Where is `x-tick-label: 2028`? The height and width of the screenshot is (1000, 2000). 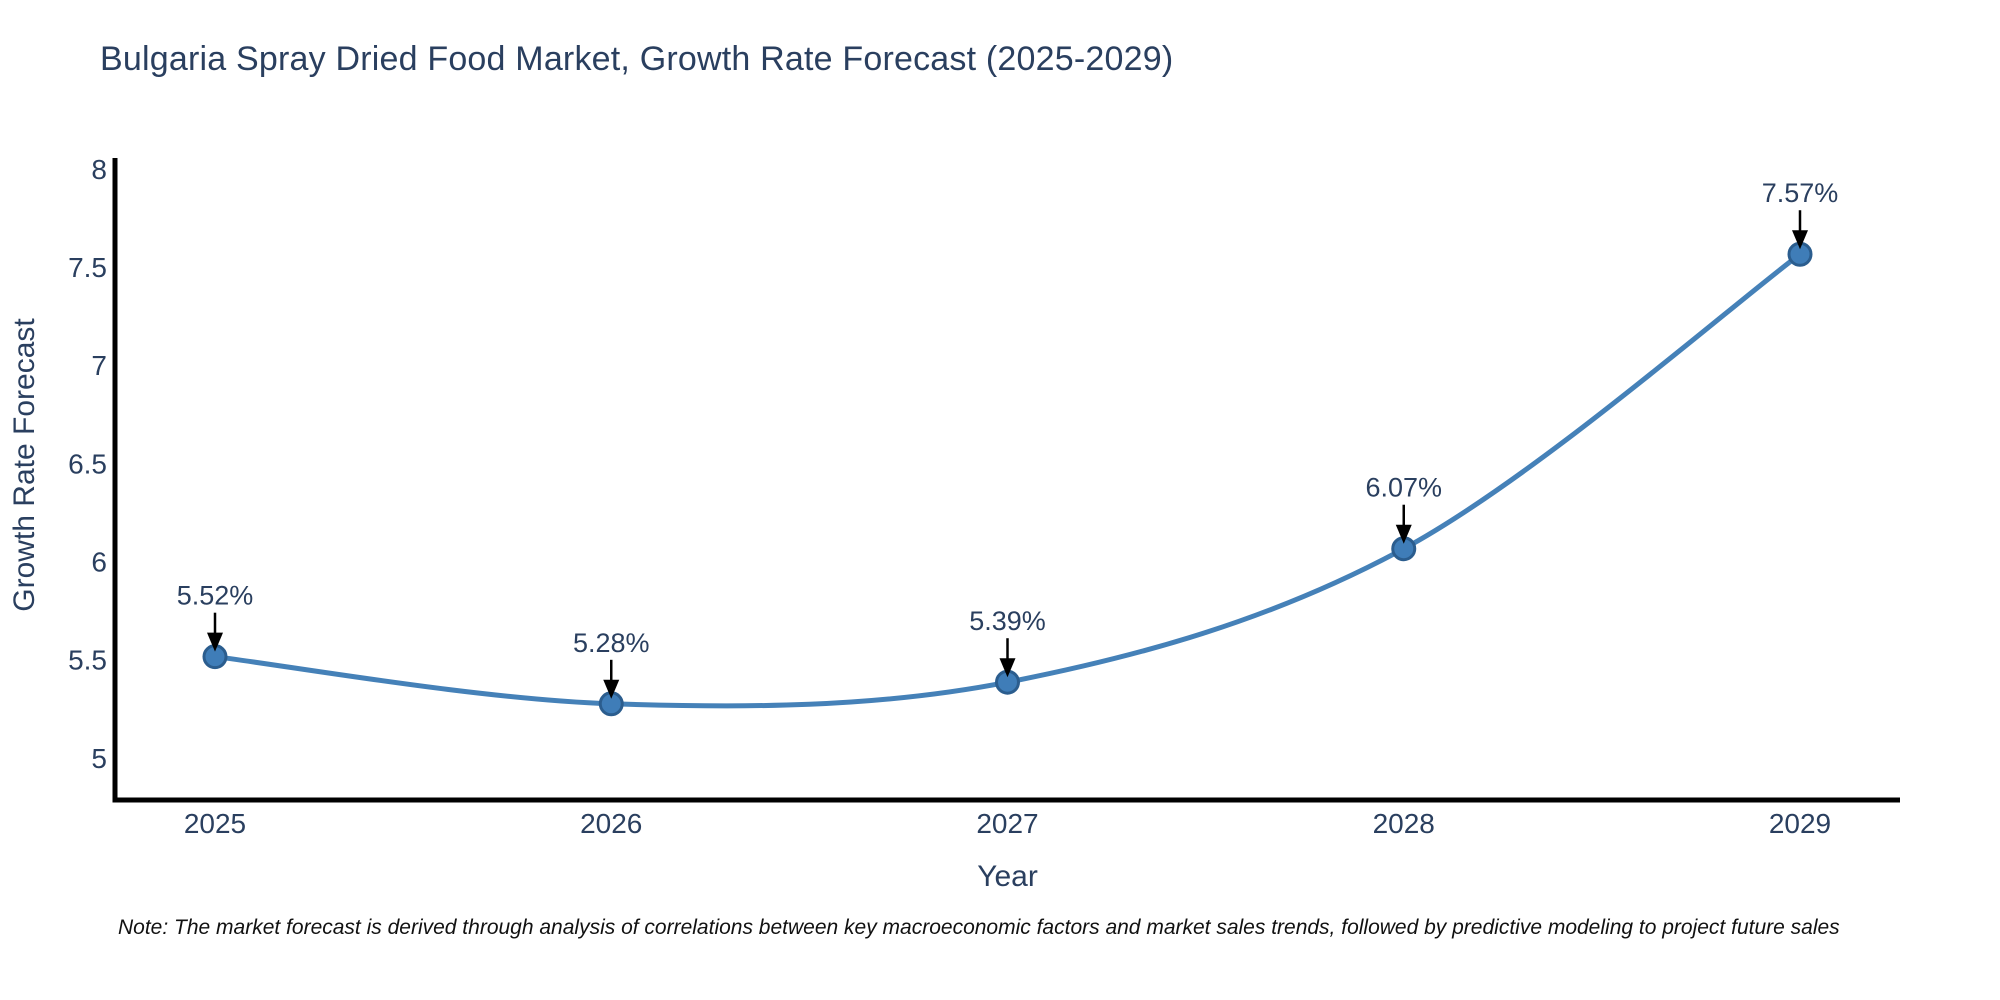
x-tick-label: 2028 is located at coordinates (1404, 823).